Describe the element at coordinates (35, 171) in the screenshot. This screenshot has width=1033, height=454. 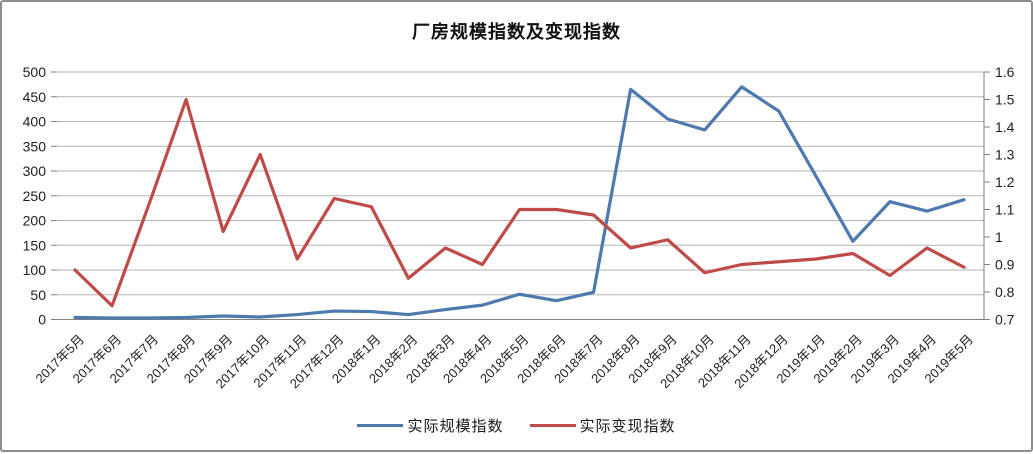
I see `left-axis-tick-label: 300` at that location.